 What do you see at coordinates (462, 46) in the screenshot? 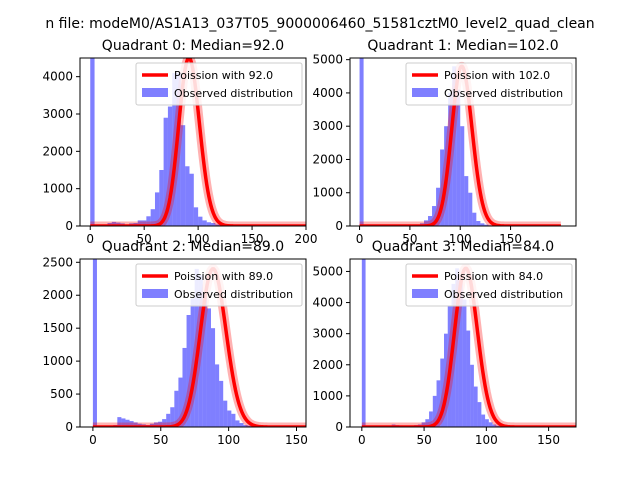
I see `subplot-title: Quadrant 1: Median=102.0` at bounding box center [462, 46].